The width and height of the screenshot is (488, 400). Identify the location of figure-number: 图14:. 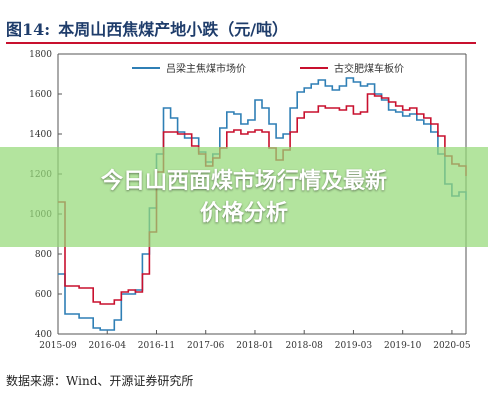
(28, 29).